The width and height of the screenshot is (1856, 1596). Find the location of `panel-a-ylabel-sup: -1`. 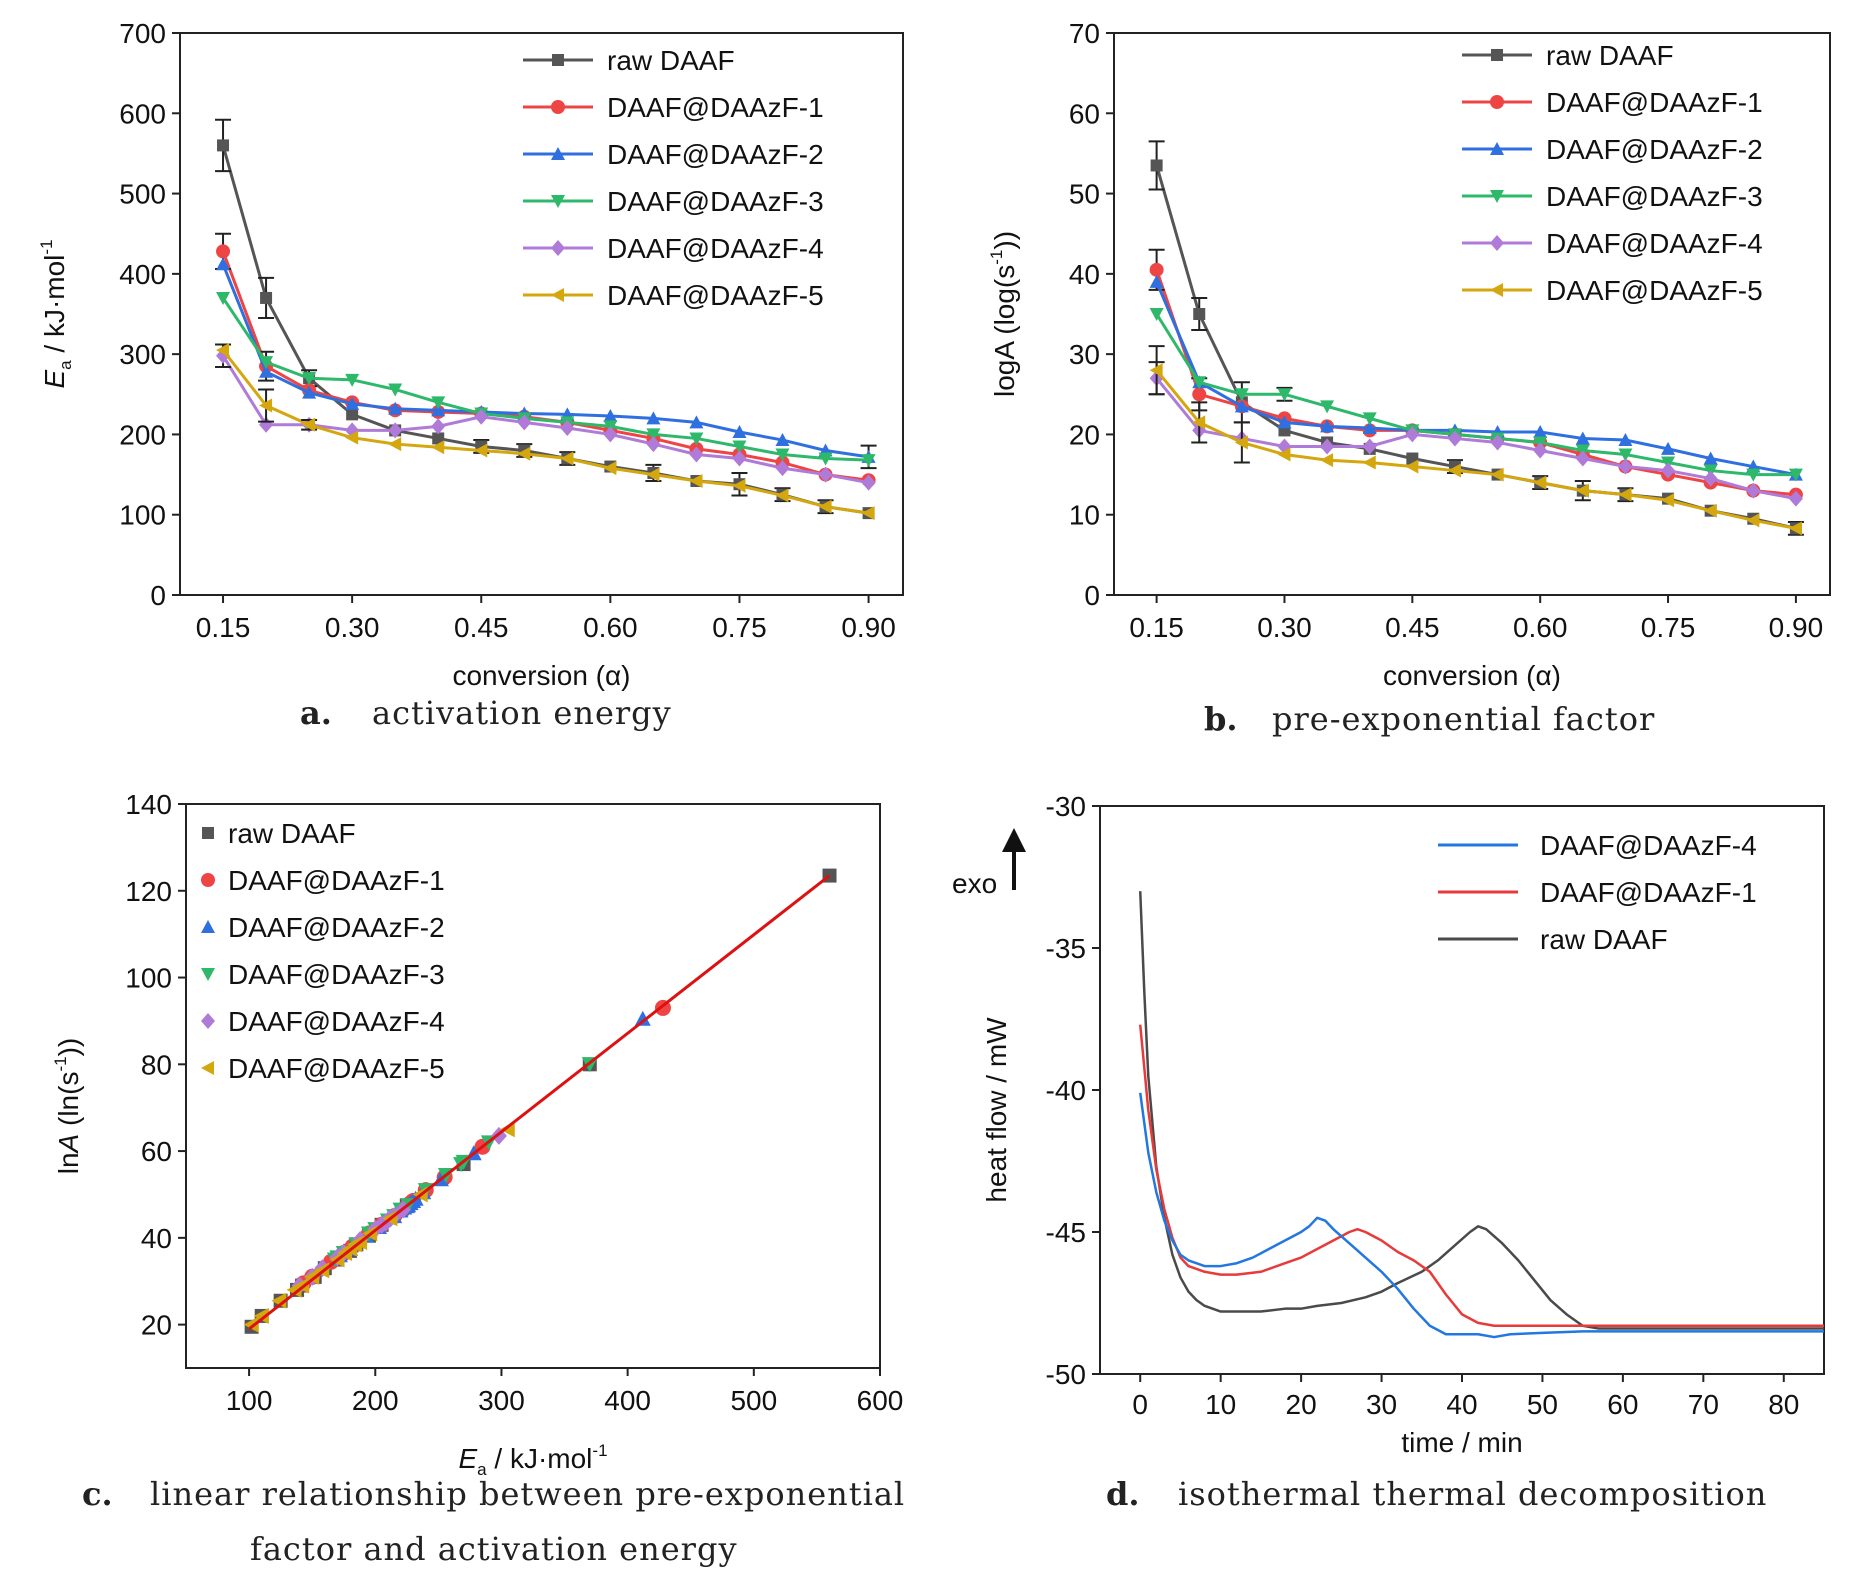

panel-a-ylabel-sup: -1 is located at coordinates (46, 246).